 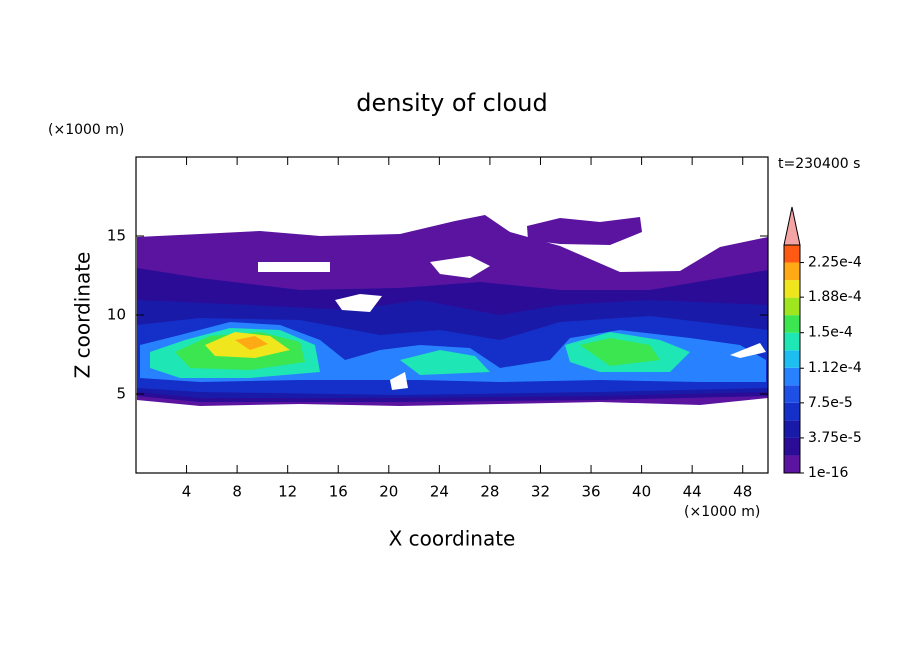 I want to click on y-tick-label: 15, so click(x=116, y=236).